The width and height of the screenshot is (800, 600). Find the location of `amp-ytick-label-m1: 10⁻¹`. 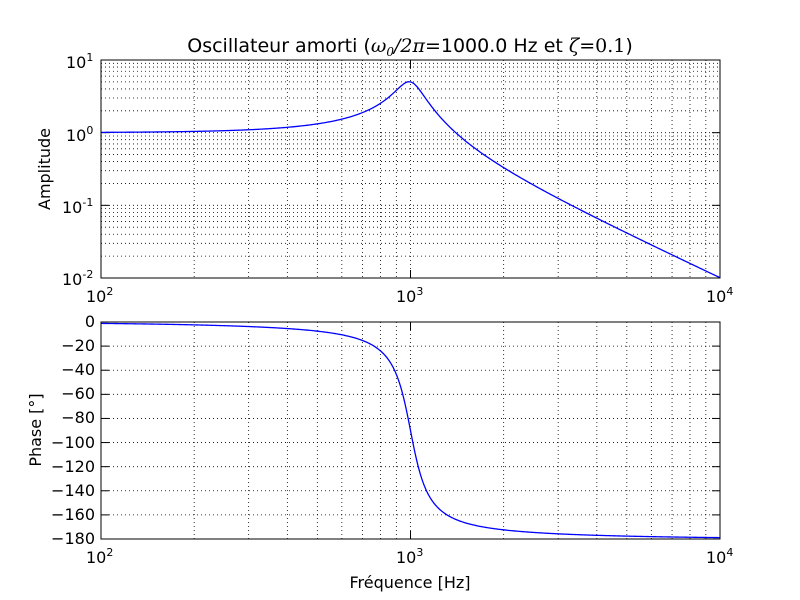

amp-ytick-label-m1: 10⁻¹ is located at coordinates (77, 206).